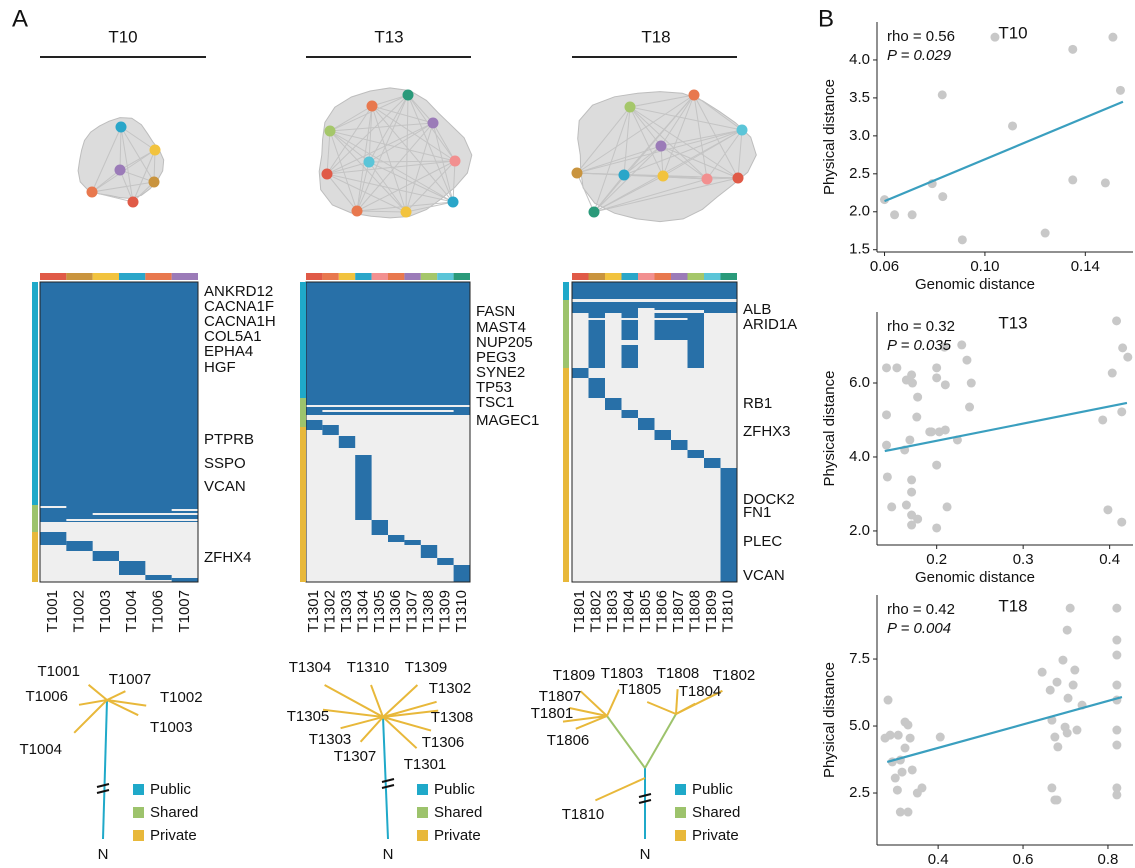 This screenshot has height=868, width=1135. What do you see at coordinates (1108, 859) in the screenshot?
I see `x-tick-label: 0.8` at bounding box center [1108, 859].